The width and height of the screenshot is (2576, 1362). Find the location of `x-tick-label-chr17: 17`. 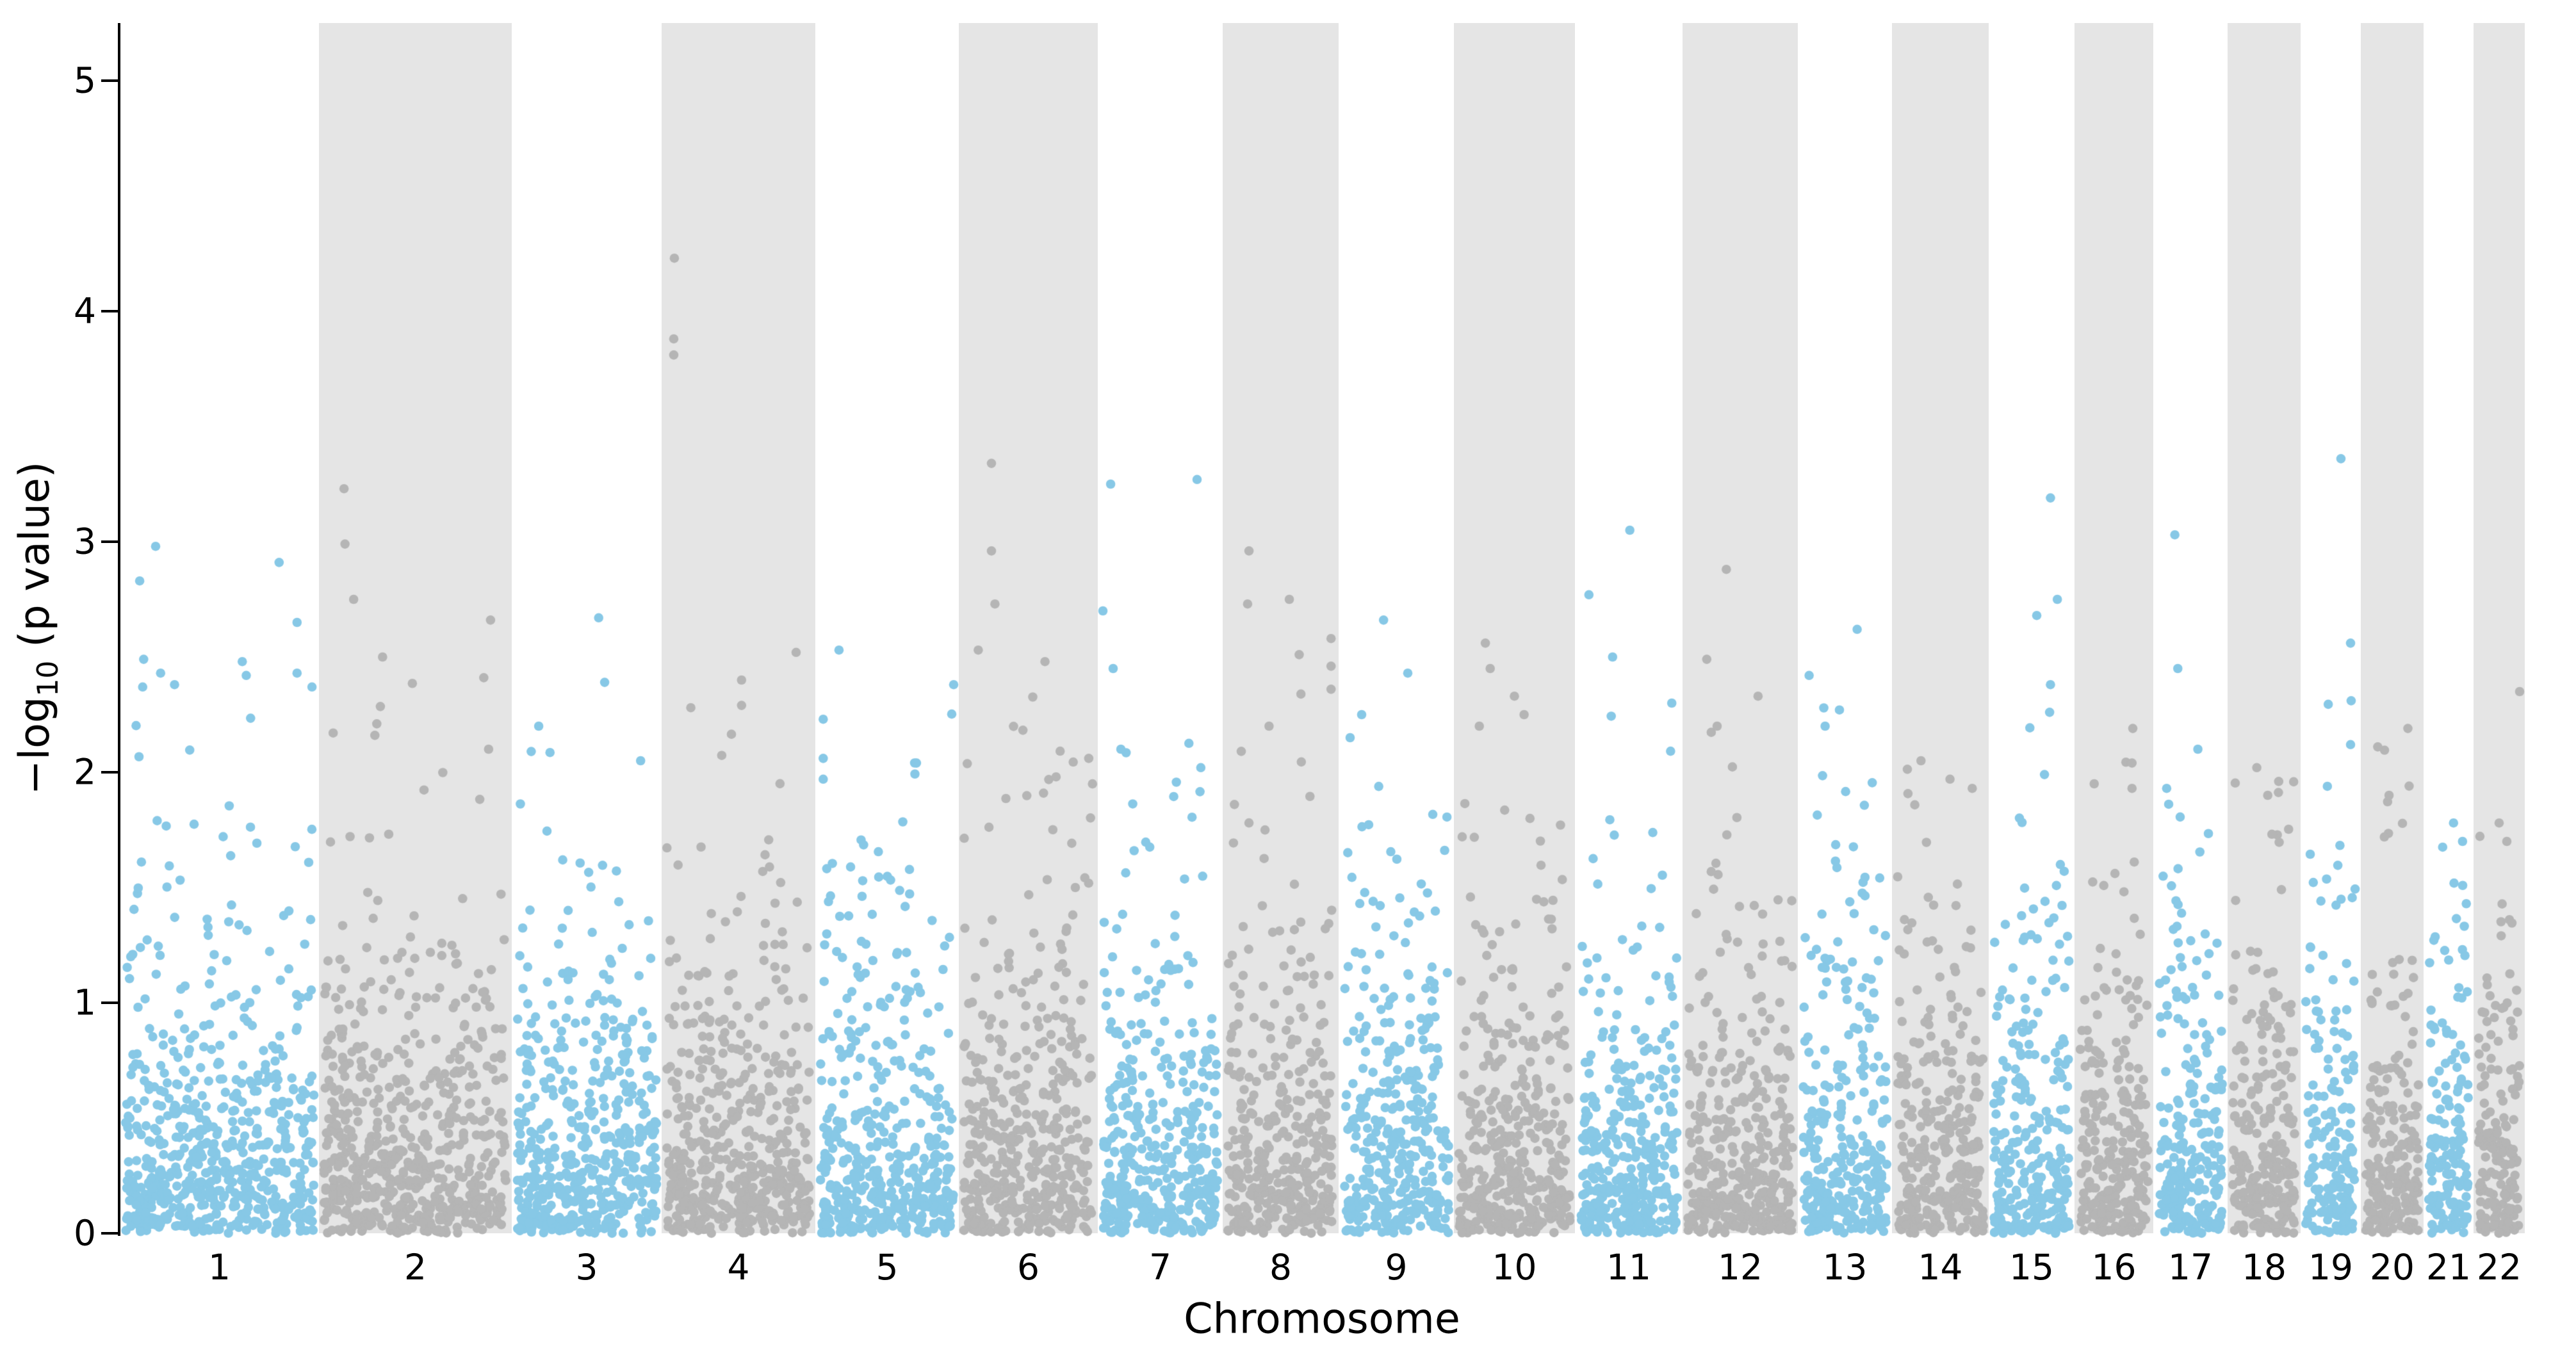

x-tick-label-chr17: 17 is located at coordinates (2190, 1267).